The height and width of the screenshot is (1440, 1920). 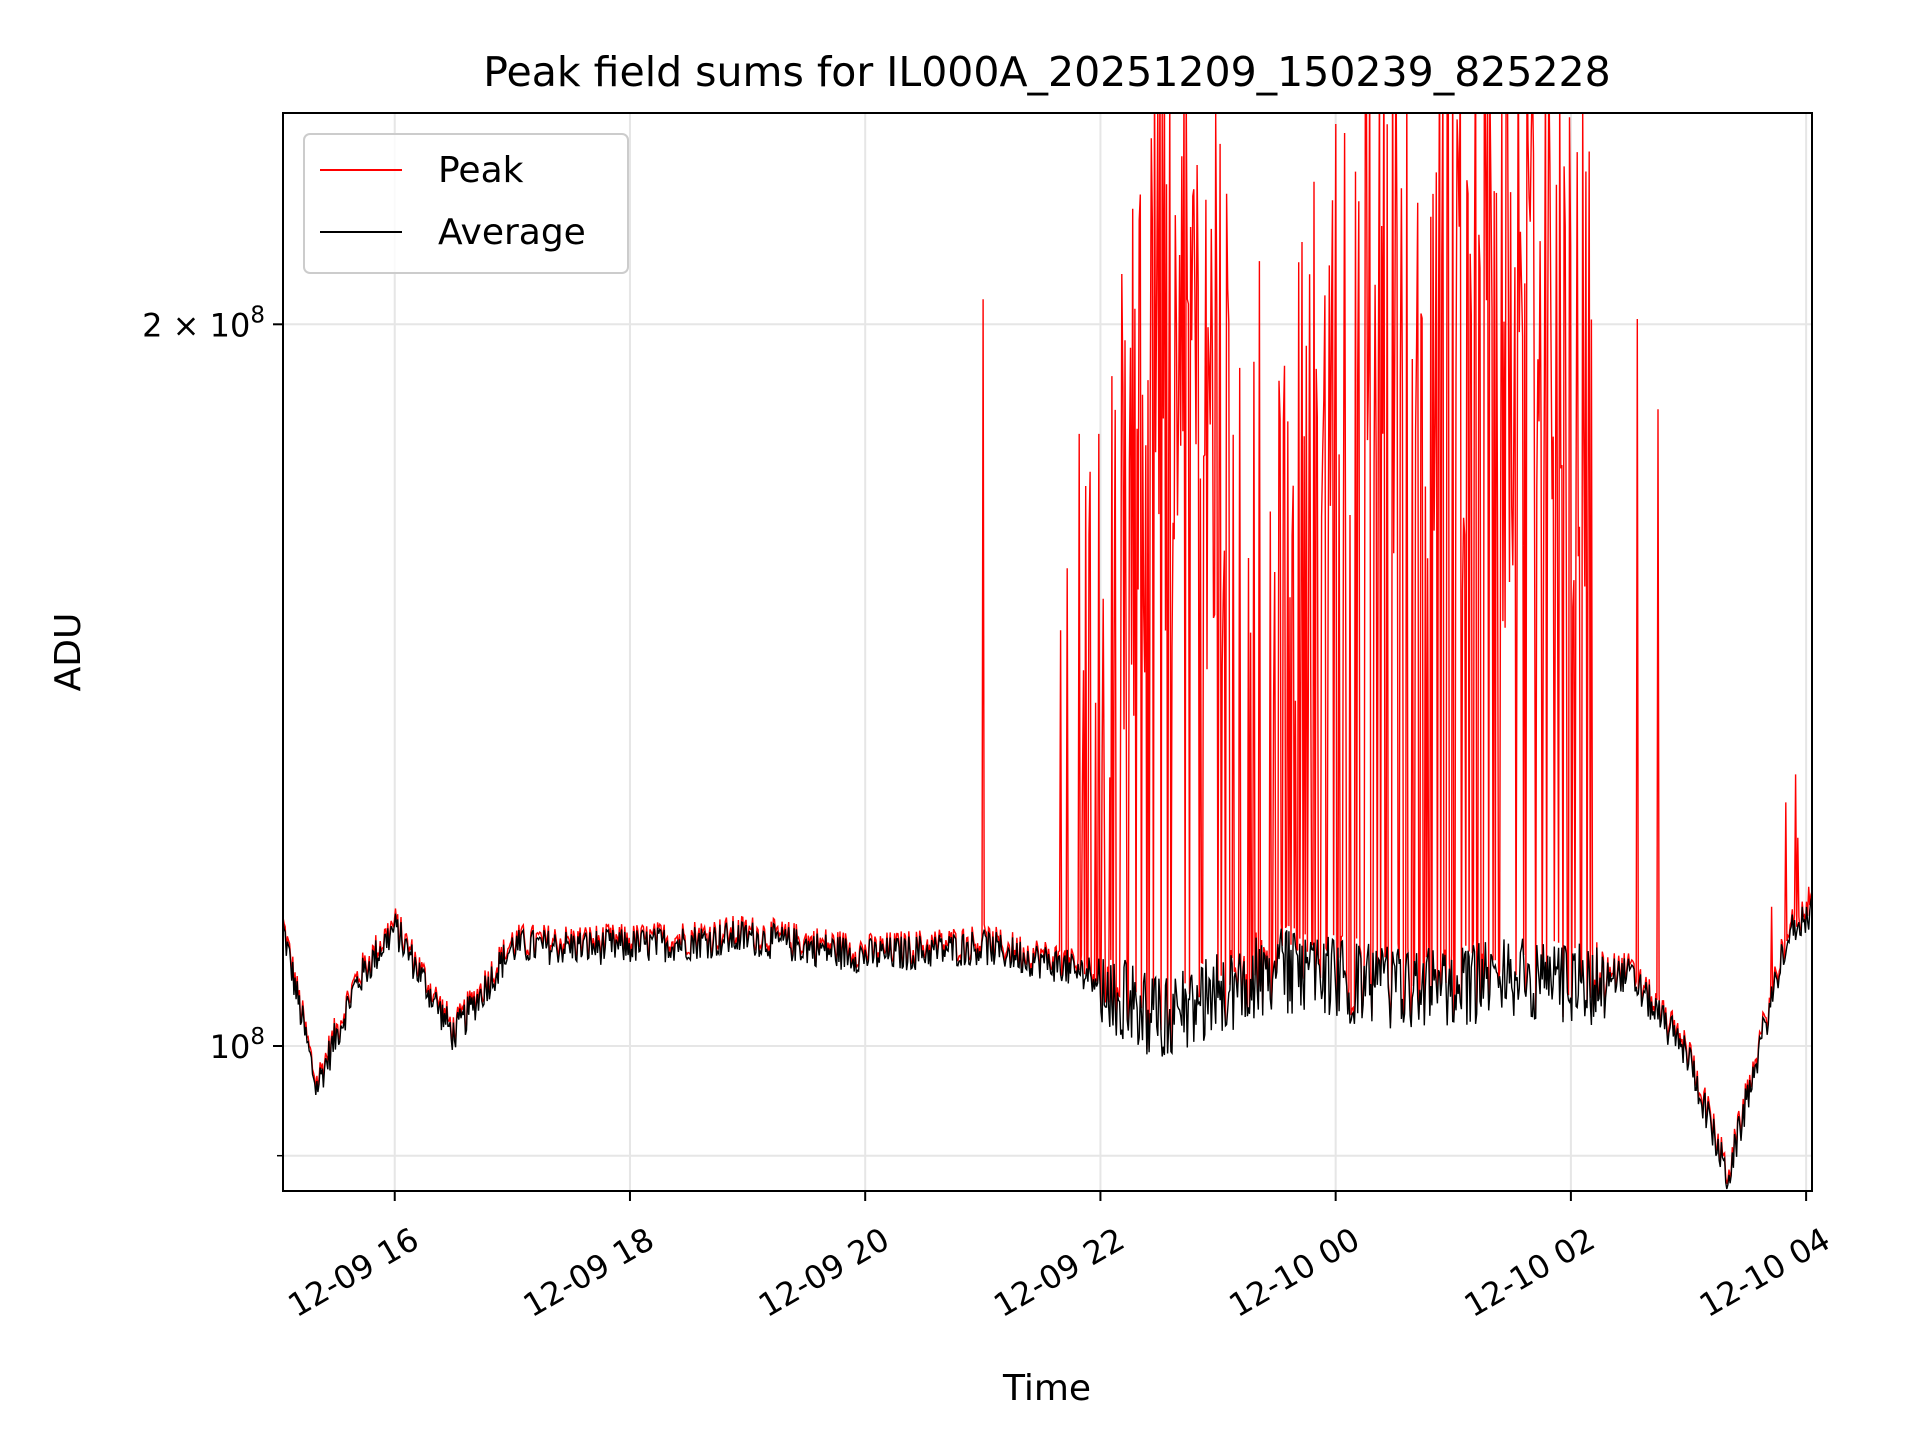 What do you see at coordinates (68, 652) in the screenshot?
I see `y-axis-label: ADU` at bounding box center [68, 652].